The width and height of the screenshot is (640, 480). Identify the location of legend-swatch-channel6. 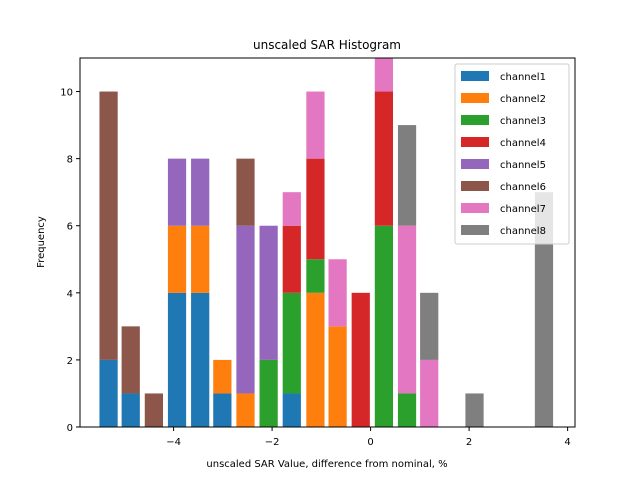
(475, 186).